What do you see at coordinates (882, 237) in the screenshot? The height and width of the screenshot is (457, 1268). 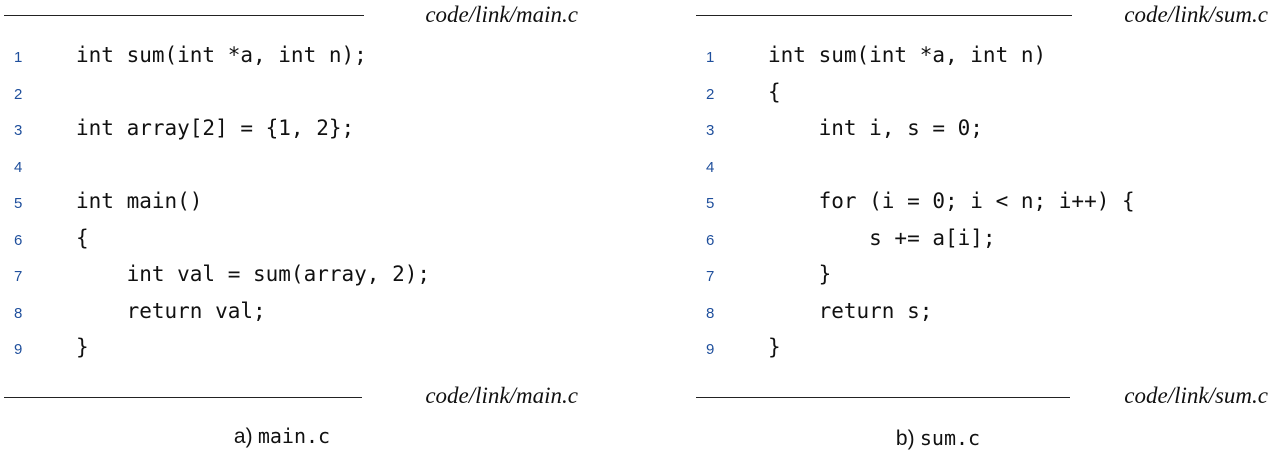 I see `code-text: s += a[i];` at bounding box center [882, 237].